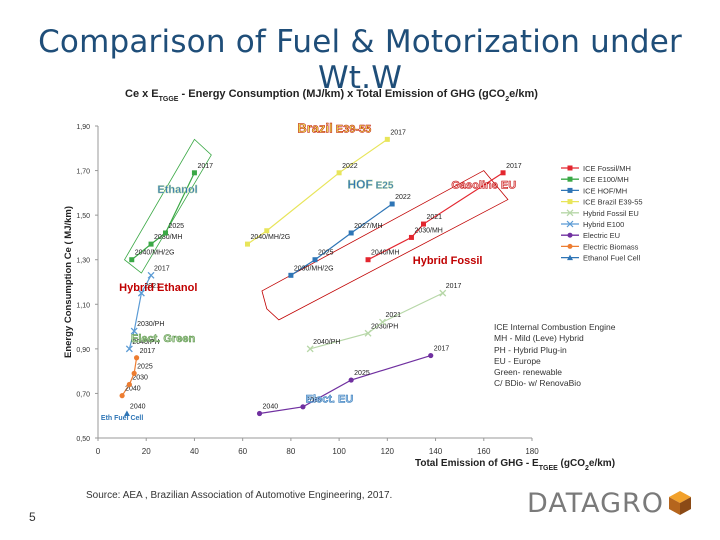 The image size is (720, 540). I want to click on data-label: 2030, so click(314, 400).